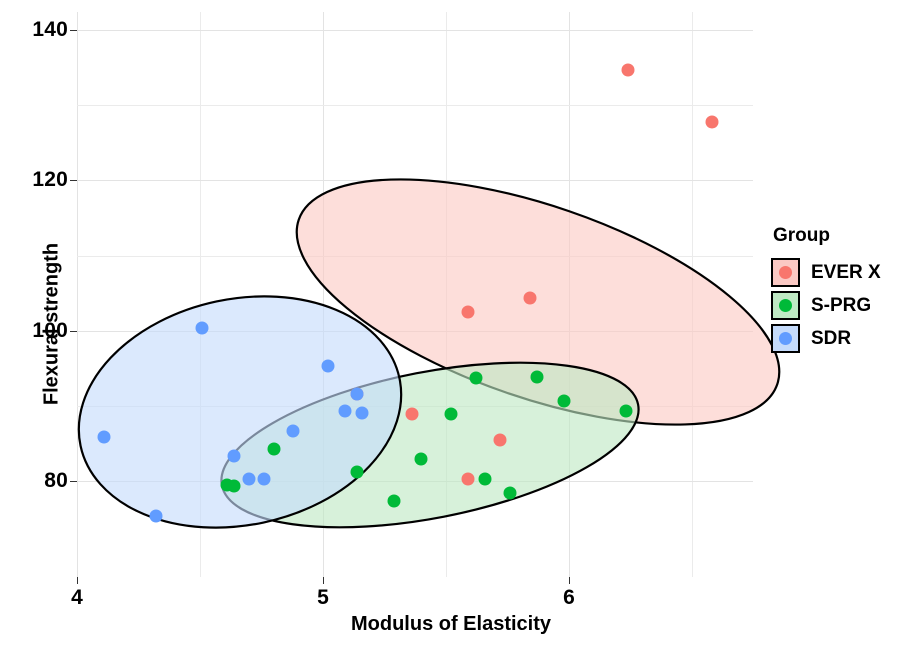 The height and width of the screenshot is (647, 902). Describe the element at coordinates (77, 597) in the screenshot. I see `x-tick-label: 4` at that location.